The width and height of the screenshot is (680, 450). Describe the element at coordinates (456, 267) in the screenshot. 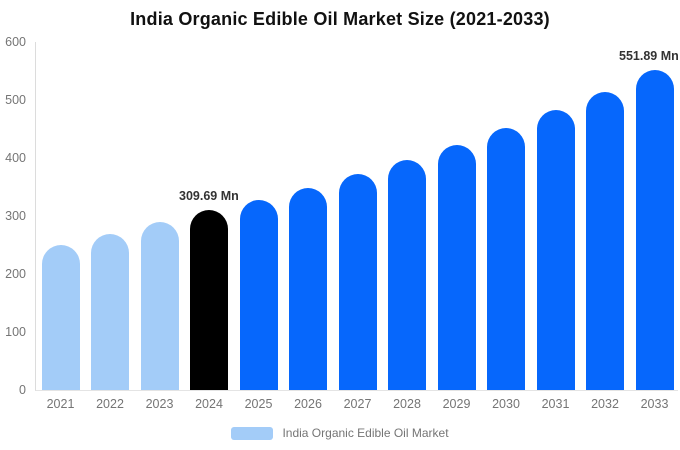

I see `bar-2029` at that location.